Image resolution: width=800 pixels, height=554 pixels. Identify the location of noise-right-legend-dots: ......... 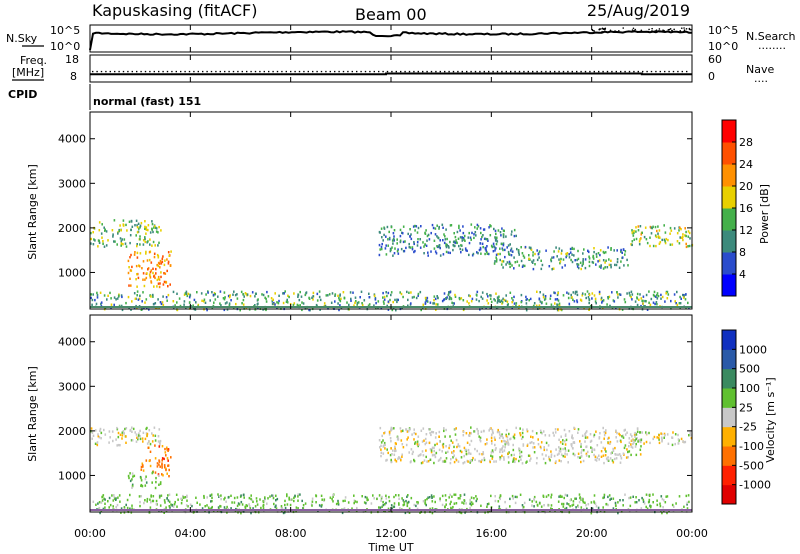
(772, 45).